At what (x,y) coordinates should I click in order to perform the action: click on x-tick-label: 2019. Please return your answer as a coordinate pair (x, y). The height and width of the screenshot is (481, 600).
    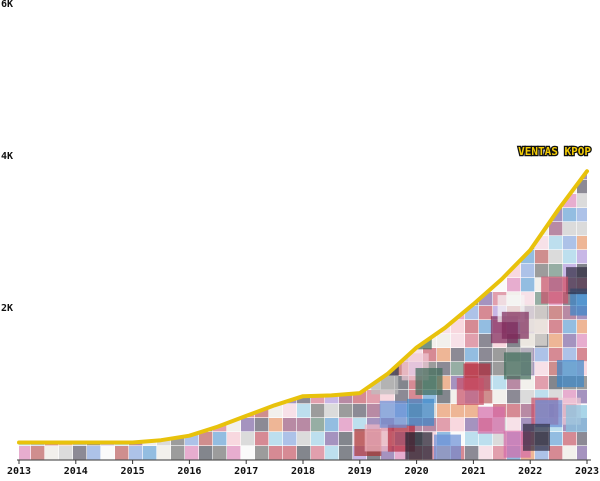
    Looking at the image, I should click on (360, 471).